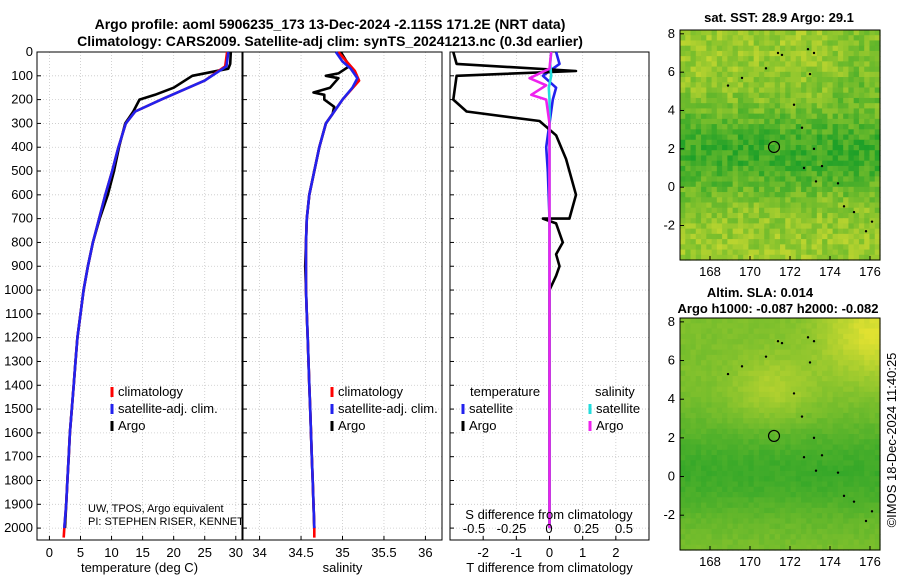 The width and height of the screenshot is (900, 580). I want to click on depth-tick-label: 400, so click(22, 146).